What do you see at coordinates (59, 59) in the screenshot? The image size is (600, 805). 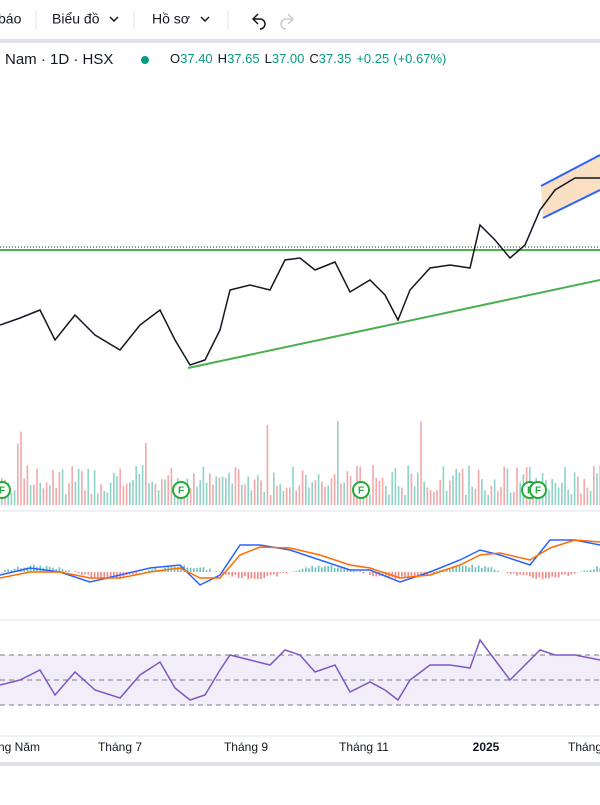 I see `symbol: Nam · 1D · HSX` at bounding box center [59, 59].